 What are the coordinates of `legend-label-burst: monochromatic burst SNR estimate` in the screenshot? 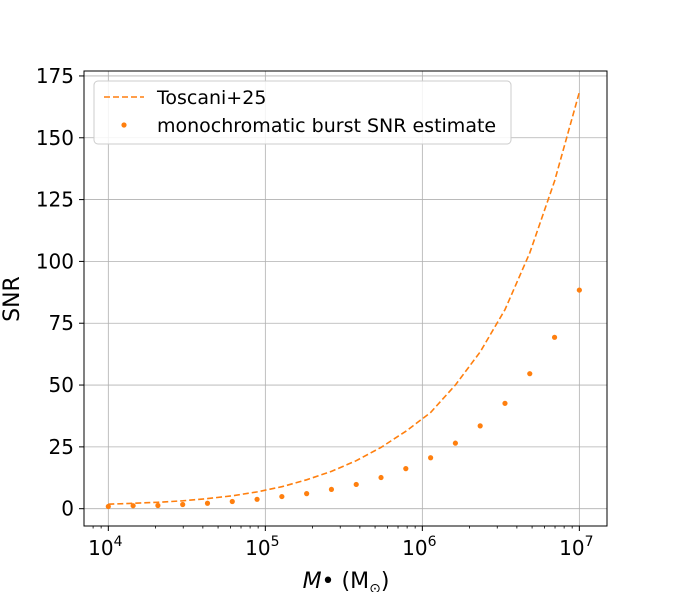 It's located at (326, 126).